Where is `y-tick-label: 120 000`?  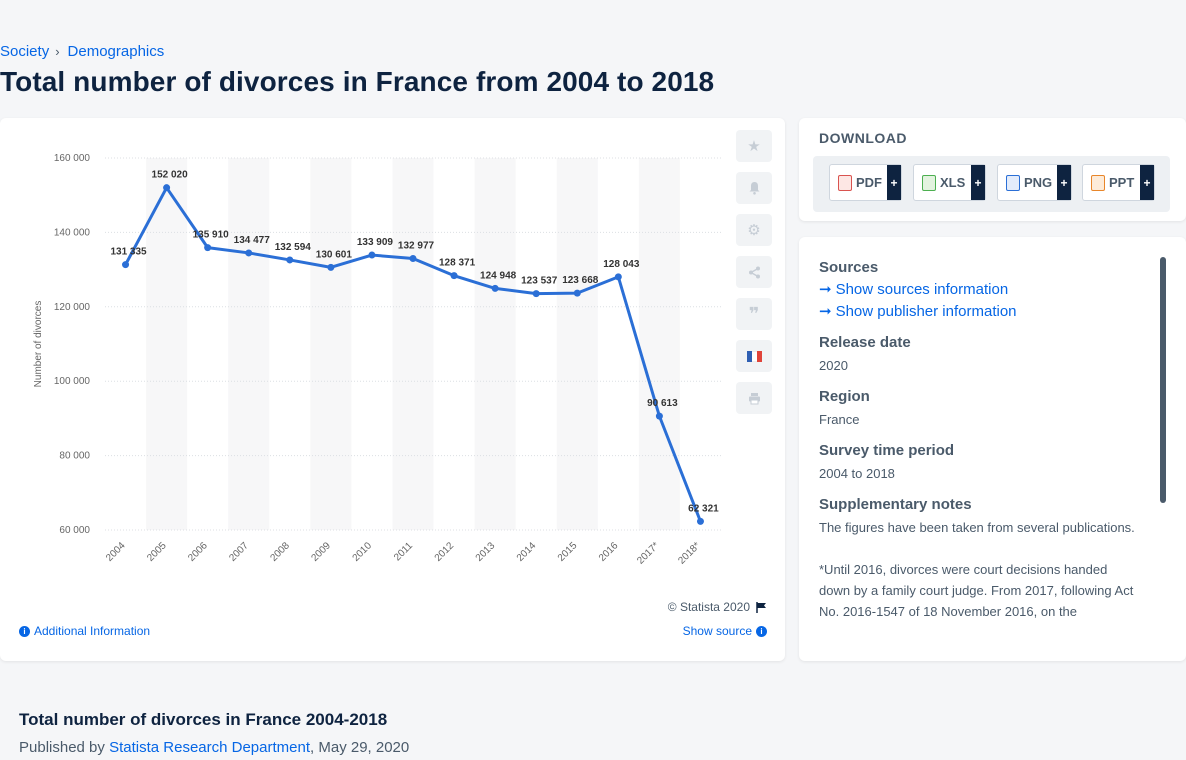 y-tick-label: 120 000 is located at coordinates (72, 307).